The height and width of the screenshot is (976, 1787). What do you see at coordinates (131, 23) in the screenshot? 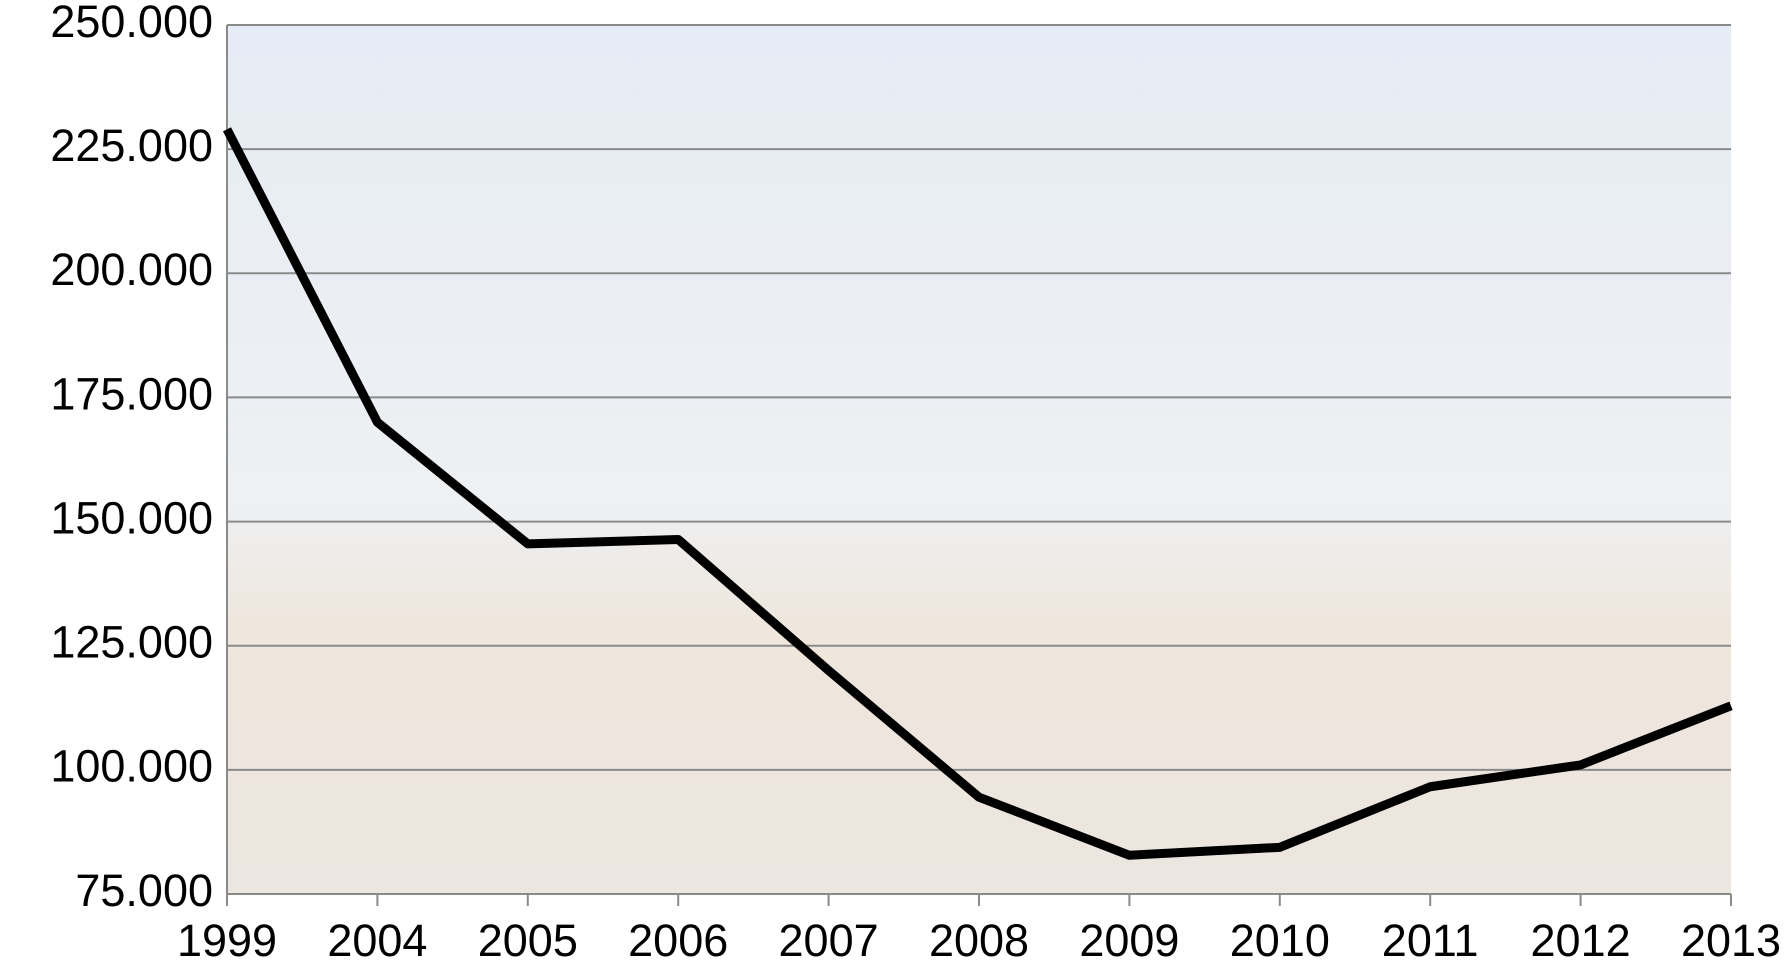
I see `y-tick-label: 250.000` at bounding box center [131, 23].